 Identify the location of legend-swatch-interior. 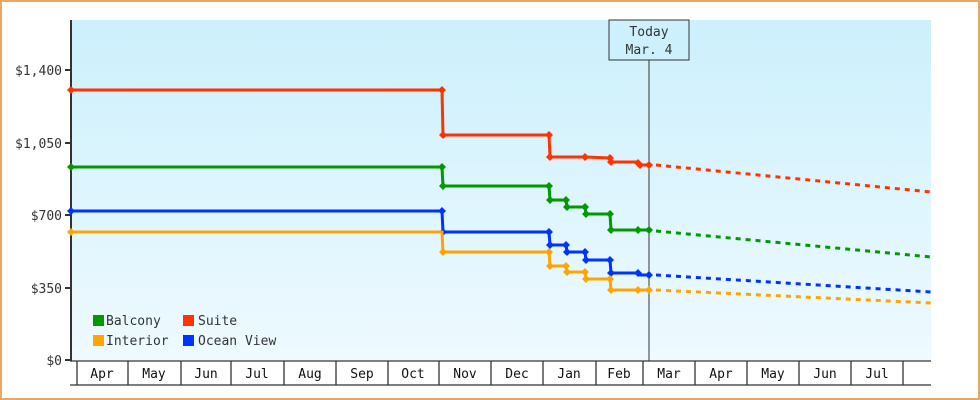
(98, 340).